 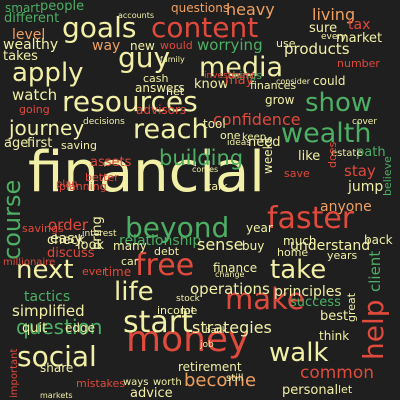 What do you see at coordinates (311, 218) in the screenshot?
I see `word-faster: faster` at bounding box center [311, 218].